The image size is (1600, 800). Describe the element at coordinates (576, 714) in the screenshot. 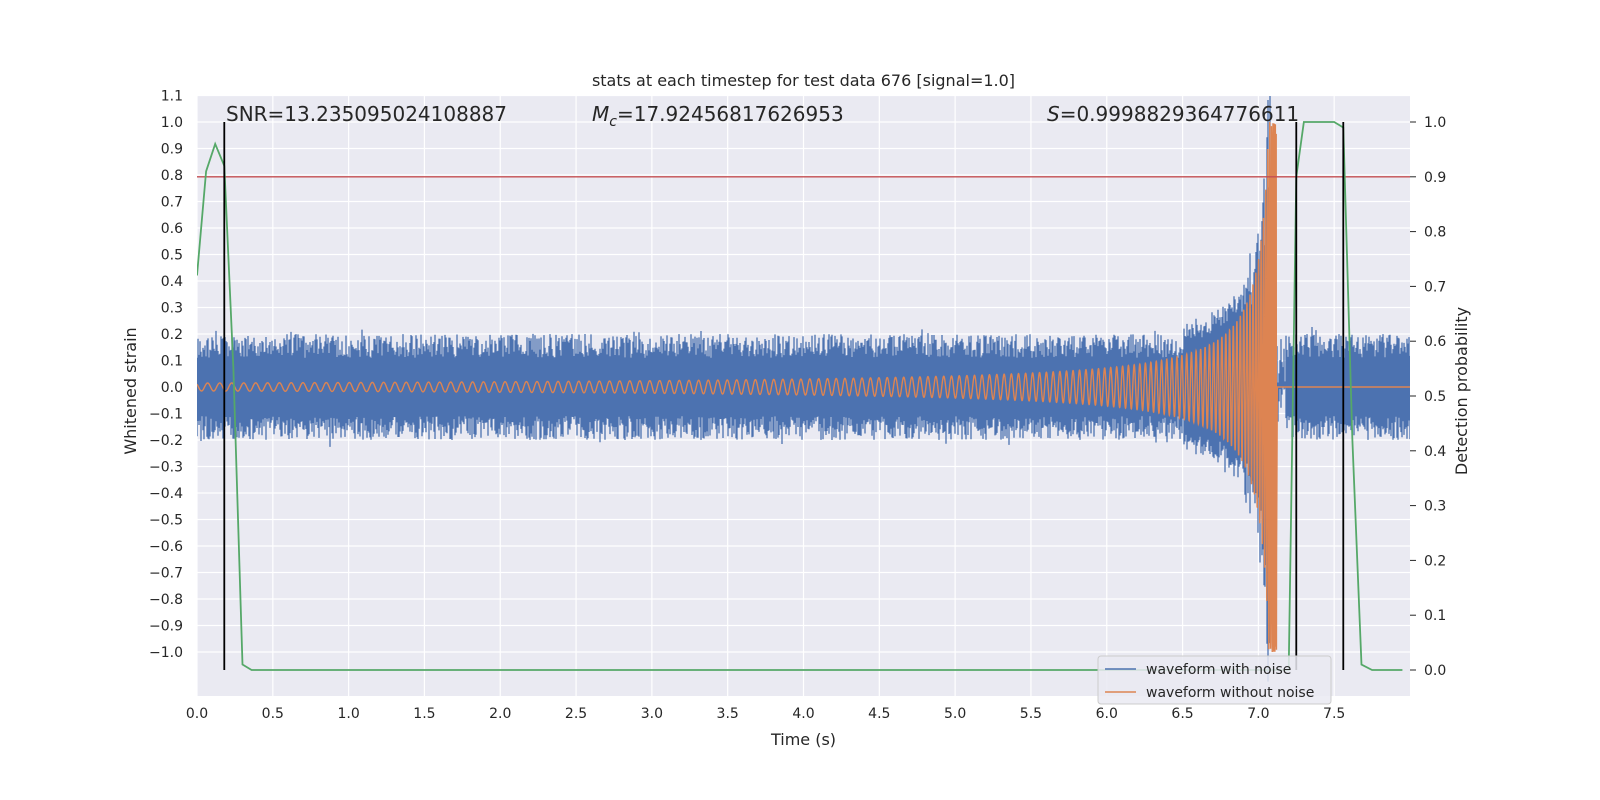

I see `x-tick-label: 2.5` at that location.